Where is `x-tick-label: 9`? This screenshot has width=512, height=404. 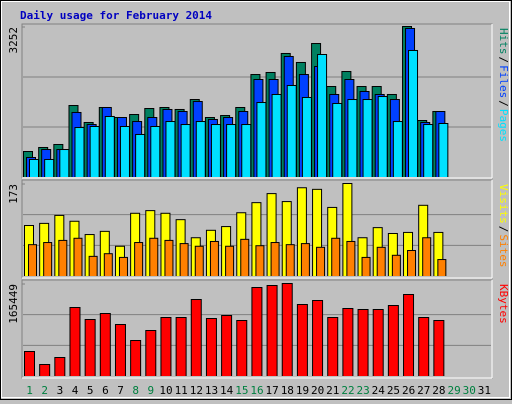
x-tick-label: 9 is located at coordinates (151, 390).